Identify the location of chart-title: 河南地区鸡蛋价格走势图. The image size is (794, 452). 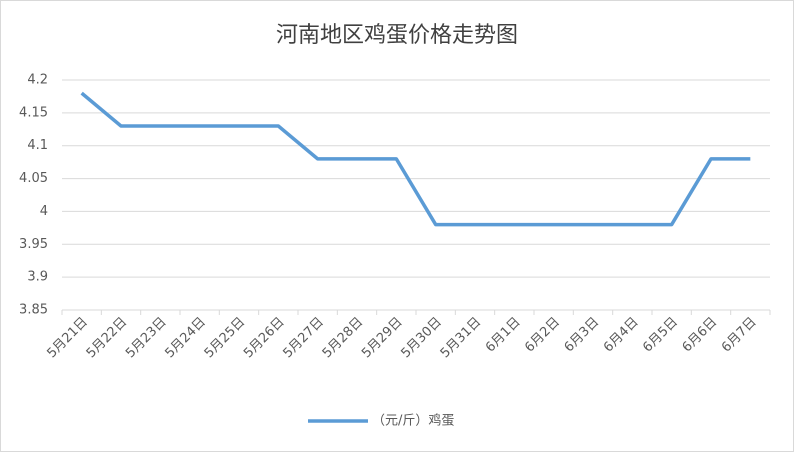
(397, 35).